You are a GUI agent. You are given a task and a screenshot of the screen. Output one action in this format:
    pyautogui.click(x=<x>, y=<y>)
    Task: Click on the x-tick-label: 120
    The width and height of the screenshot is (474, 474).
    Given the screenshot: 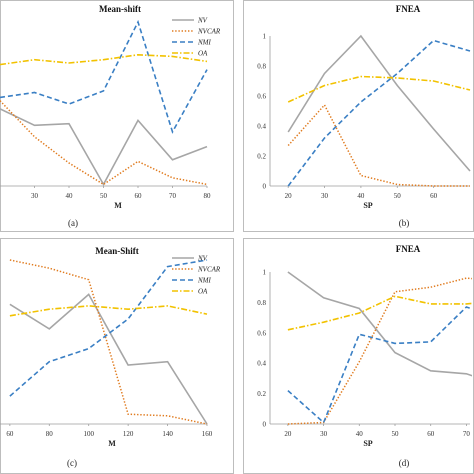 What is the action you would take?
    pyautogui.click(x=128, y=434)
    